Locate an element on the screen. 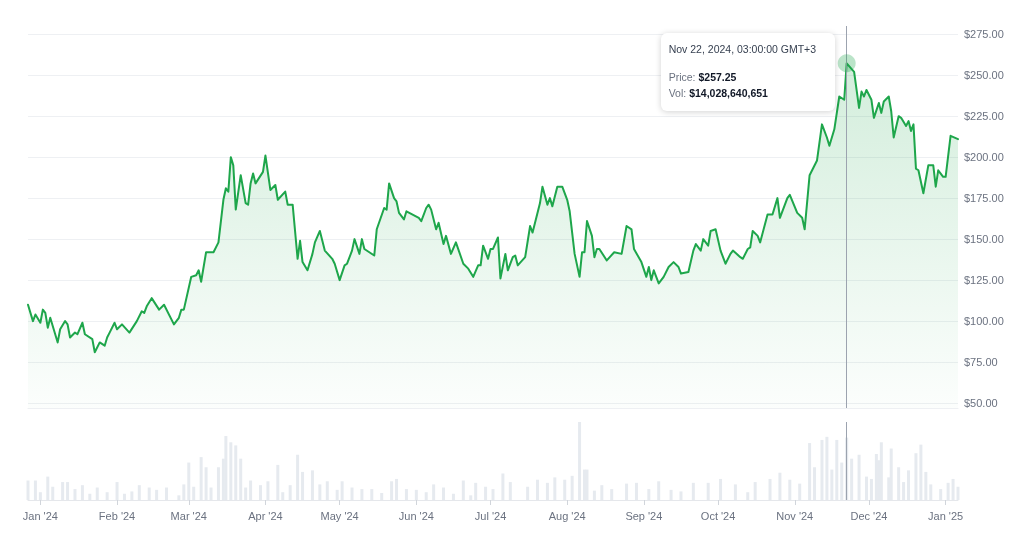 The height and width of the screenshot is (534, 1024). annotation: Price: $257.25 is located at coordinates (702, 77).